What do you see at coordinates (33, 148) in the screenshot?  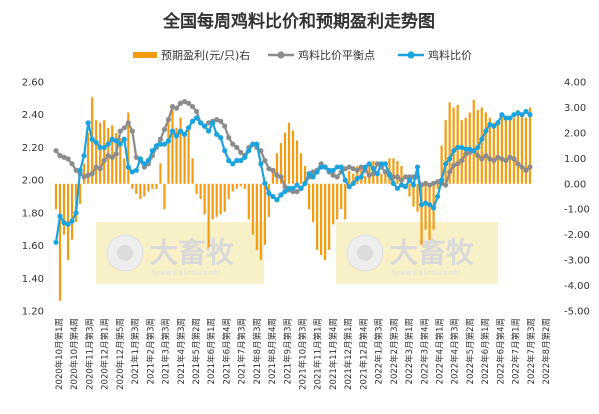 I see `left-tick-label: 2.20` at bounding box center [33, 148].